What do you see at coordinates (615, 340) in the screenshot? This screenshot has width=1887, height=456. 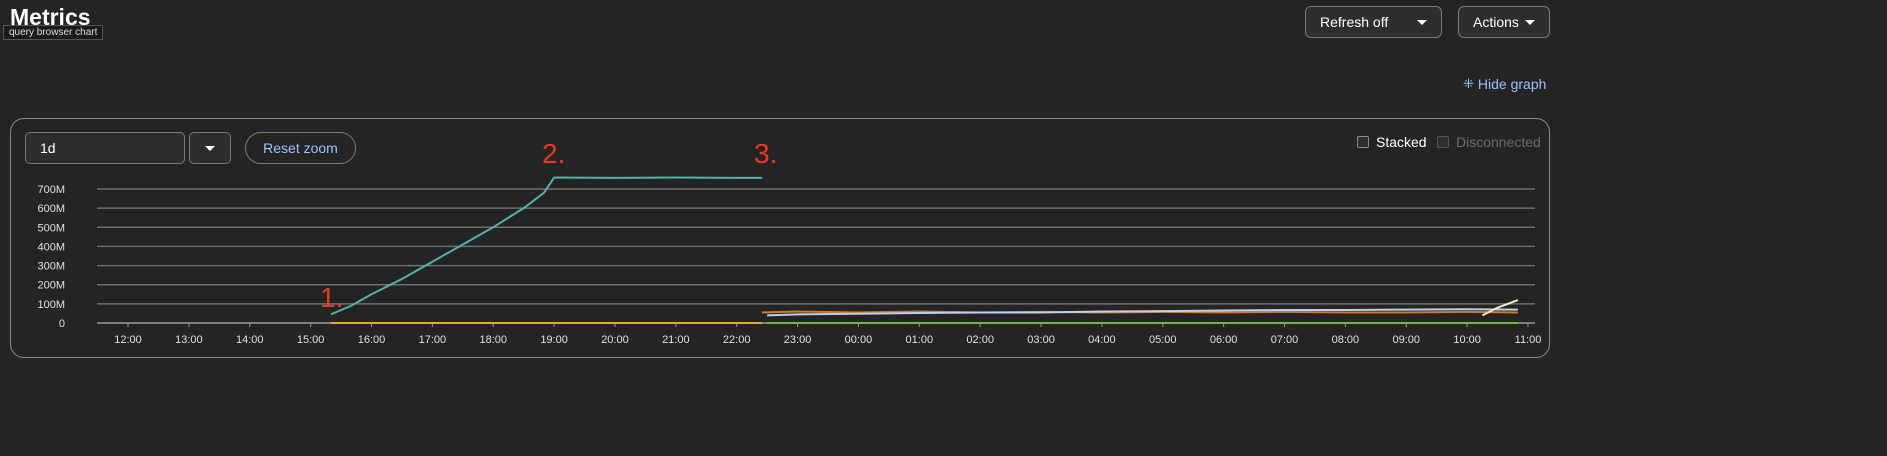 I see `x-tick-label: 20:00` at bounding box center [615, 340].